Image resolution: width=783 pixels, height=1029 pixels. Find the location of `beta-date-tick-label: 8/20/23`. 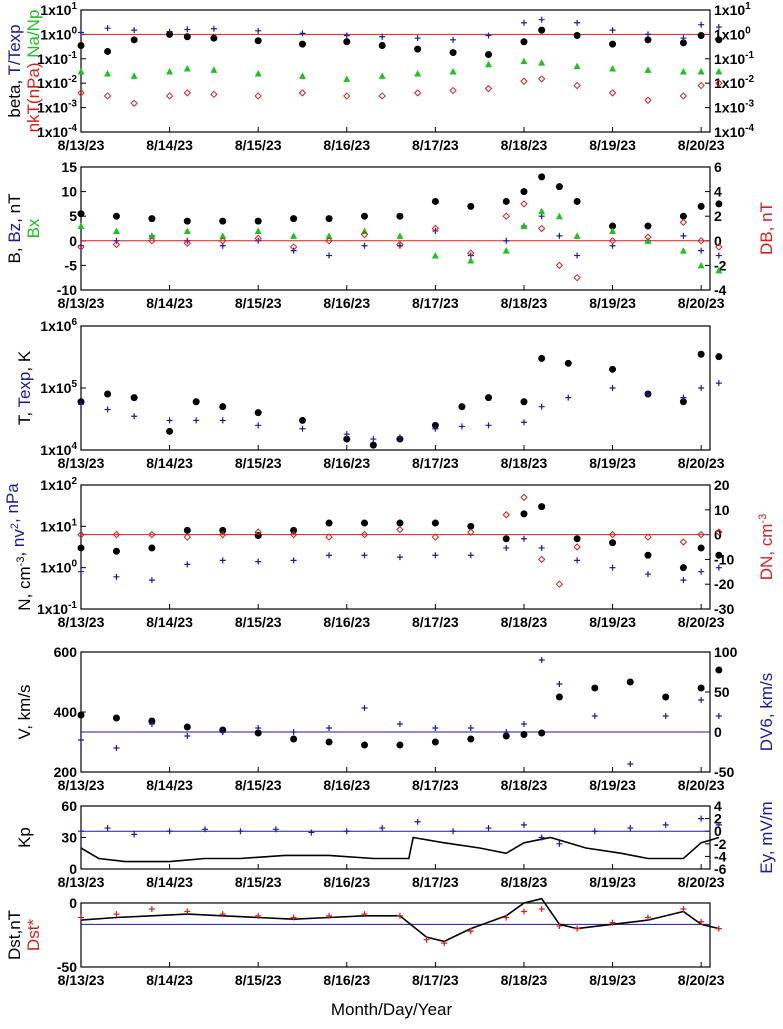

beta-date-tick-label: 8/20/23 is located at coordinates (701, 145).